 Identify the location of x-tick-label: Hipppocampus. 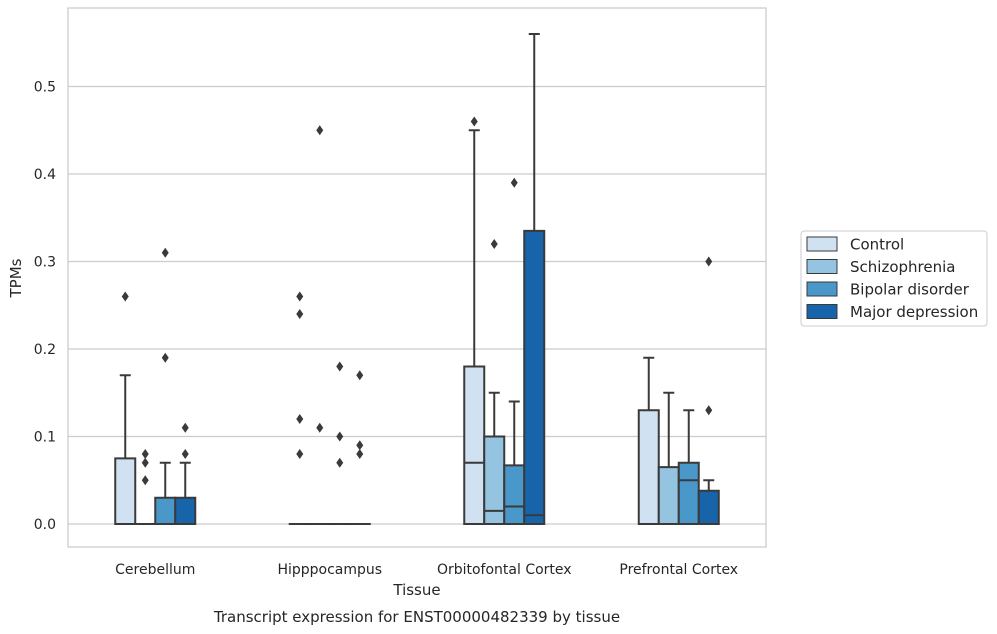
(329, 570).